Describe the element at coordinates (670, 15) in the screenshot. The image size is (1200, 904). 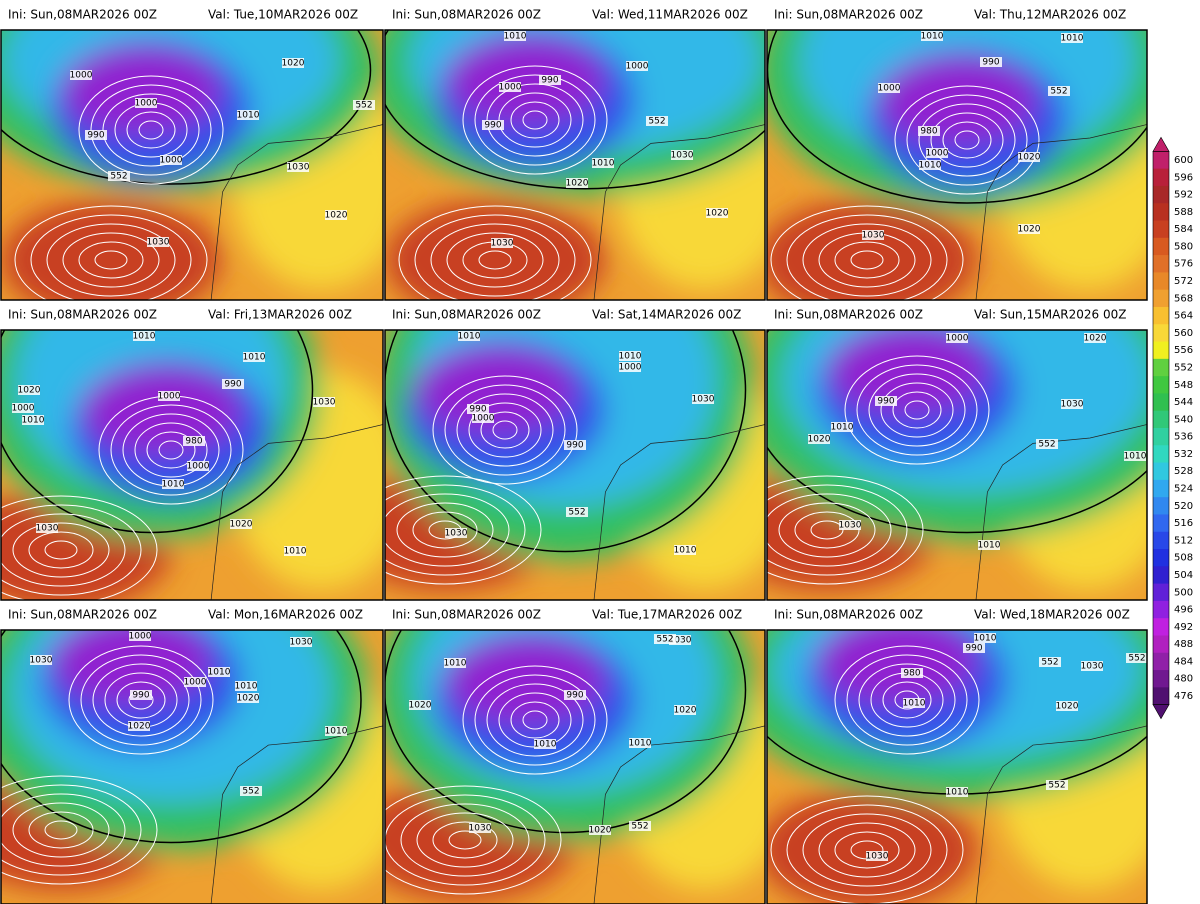
I see `valid-time: Val: Wed,11MAR2026 00Z` at that location.